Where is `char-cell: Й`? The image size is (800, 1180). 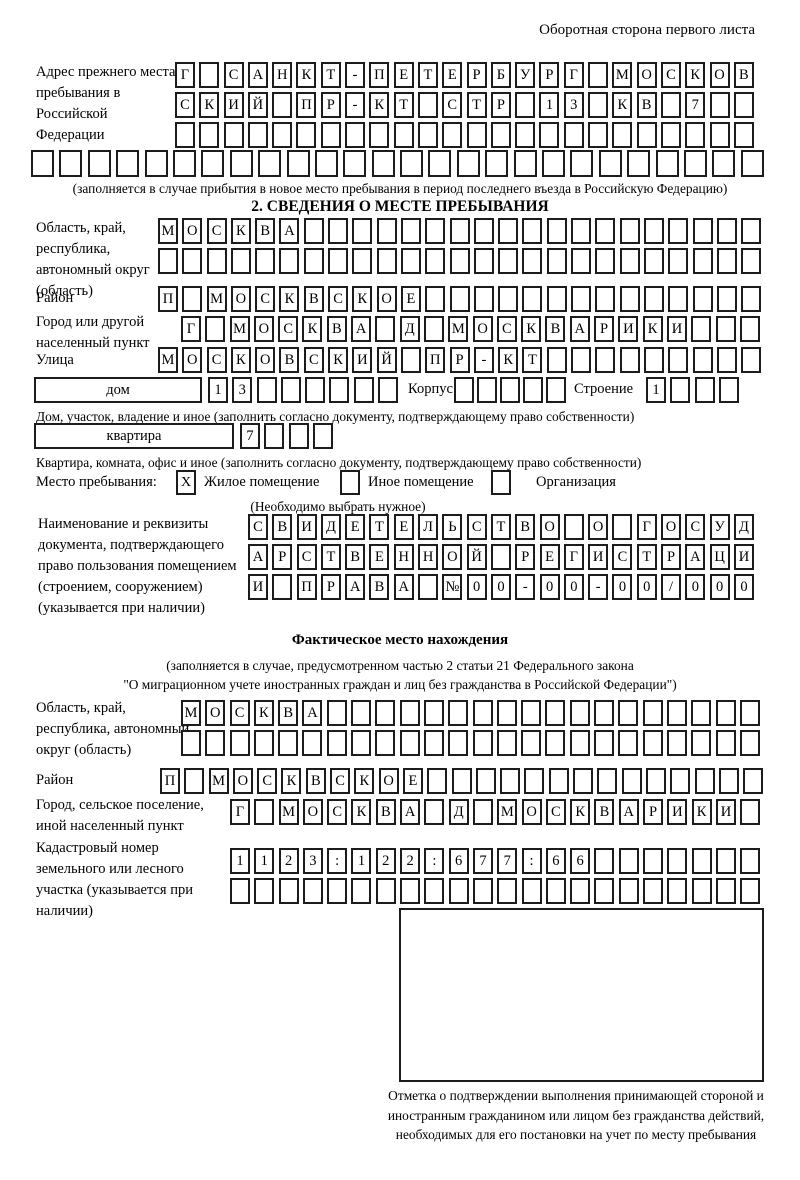 char-cell: Й is located at coordinates (476, 557).